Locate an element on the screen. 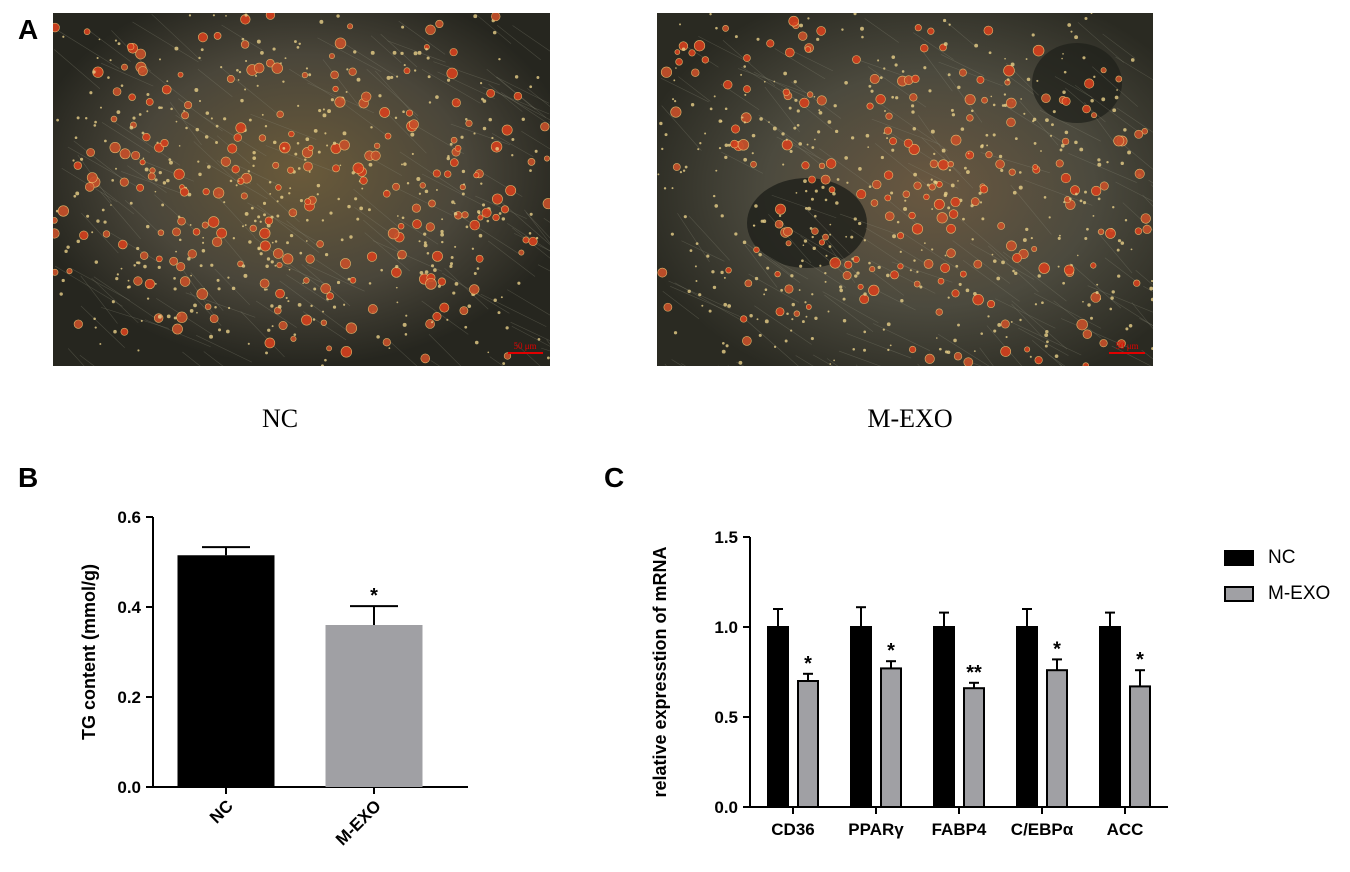 This screenshot has height=872, width=1350. panel-letter-a: A is located at coordinates (28, 30).